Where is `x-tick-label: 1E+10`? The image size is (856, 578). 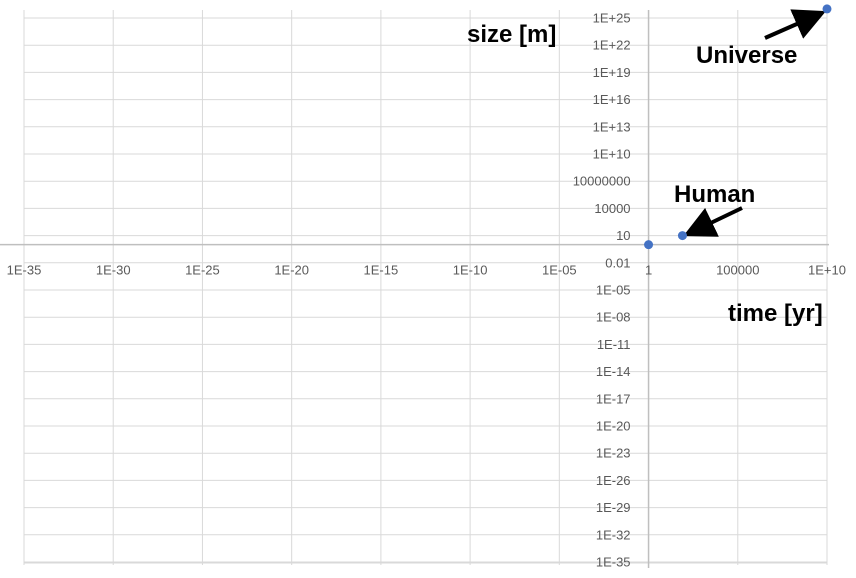
x-tick-label: 1E+10 is located at coordinates (827, 270).